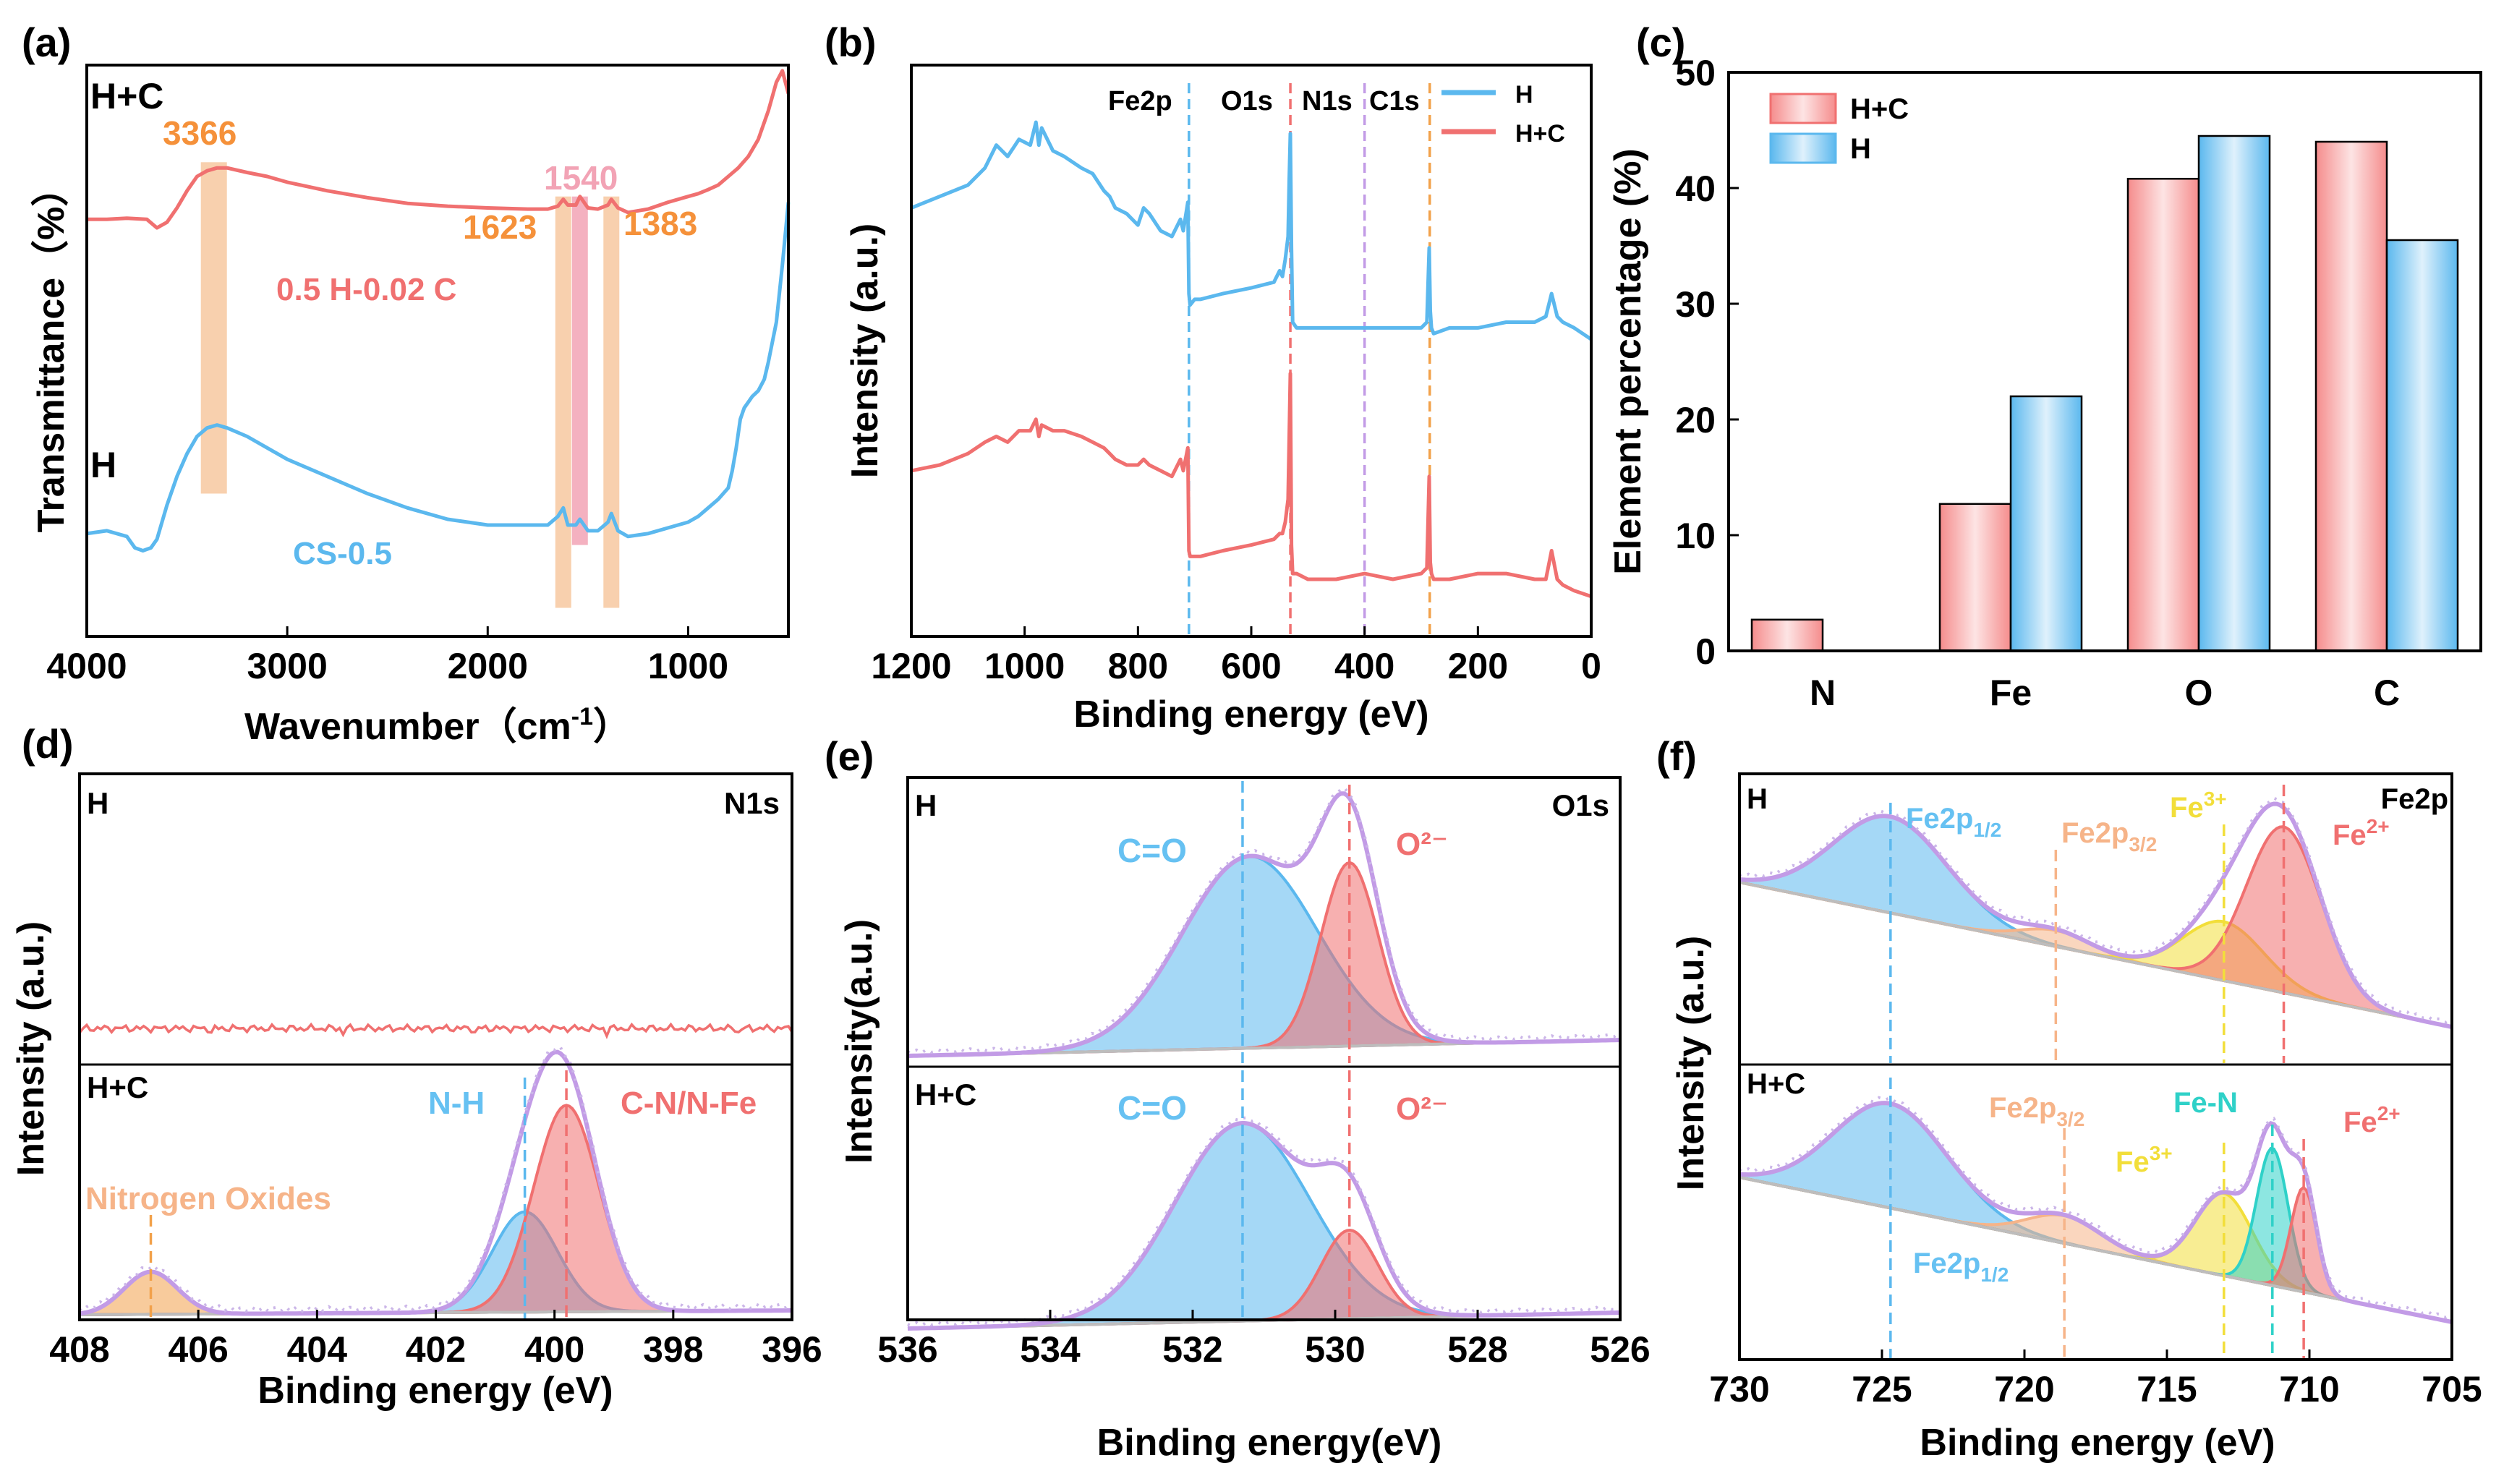  I want to click on panel-f-label-fe2p12-top: Fe2p1/2, so click(1954, 822).